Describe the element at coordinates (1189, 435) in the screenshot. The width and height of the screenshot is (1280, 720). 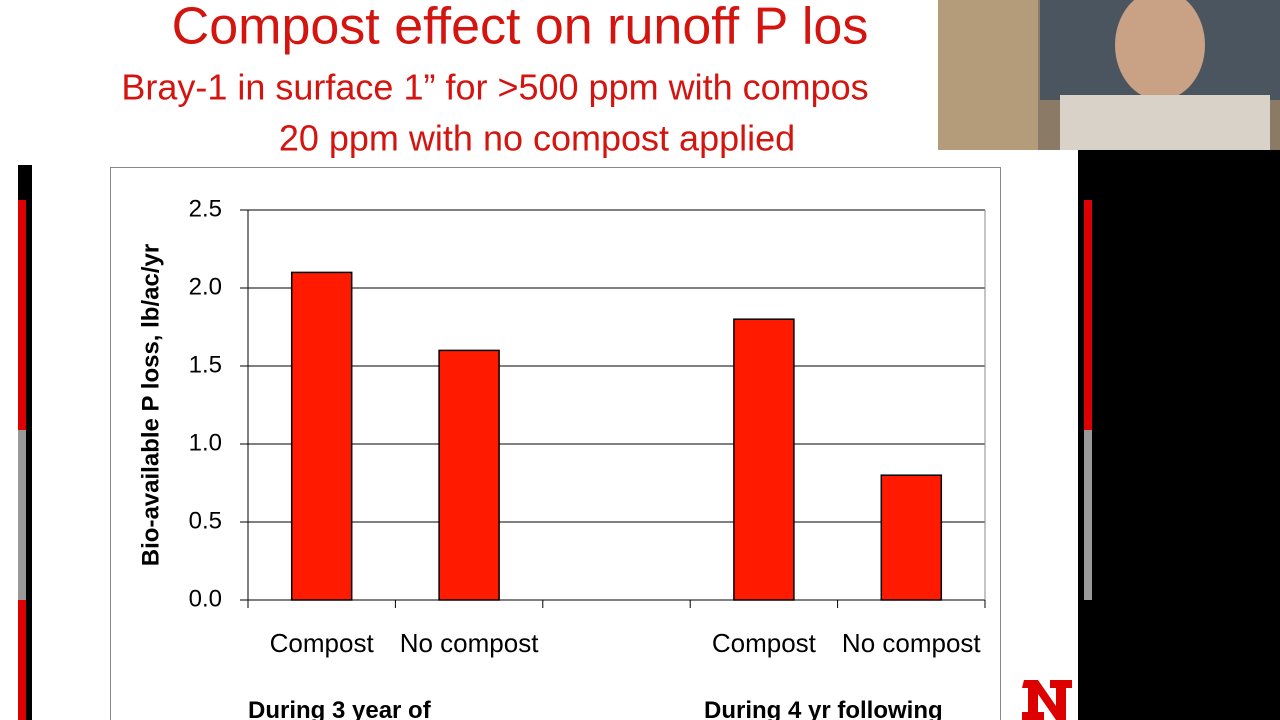
I see `black-panel` at that location.